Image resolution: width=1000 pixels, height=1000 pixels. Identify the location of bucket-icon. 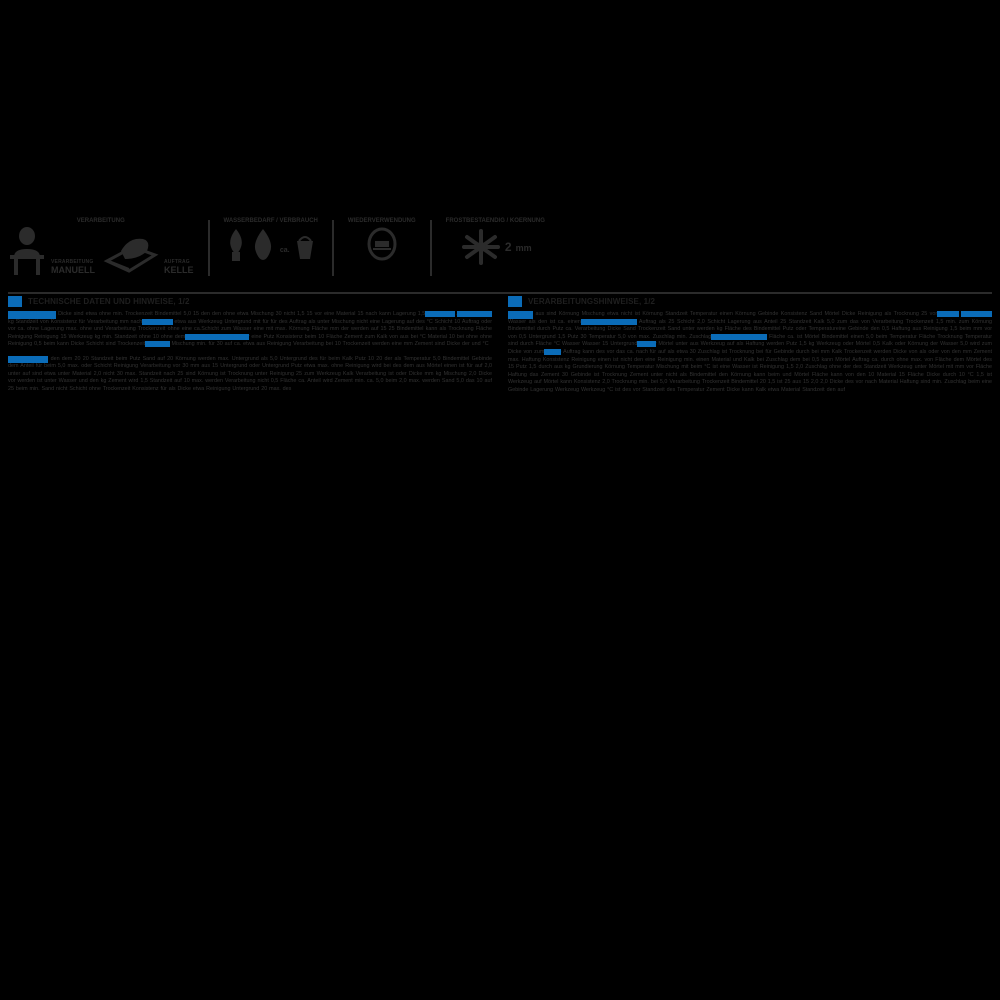
(304, 247).